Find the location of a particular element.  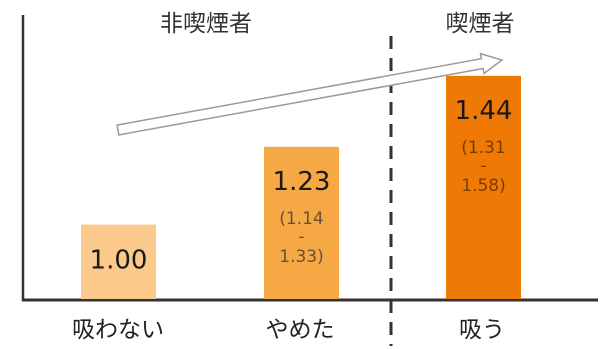

value-label-never: 1.00 is located at coordinates (119, 261).